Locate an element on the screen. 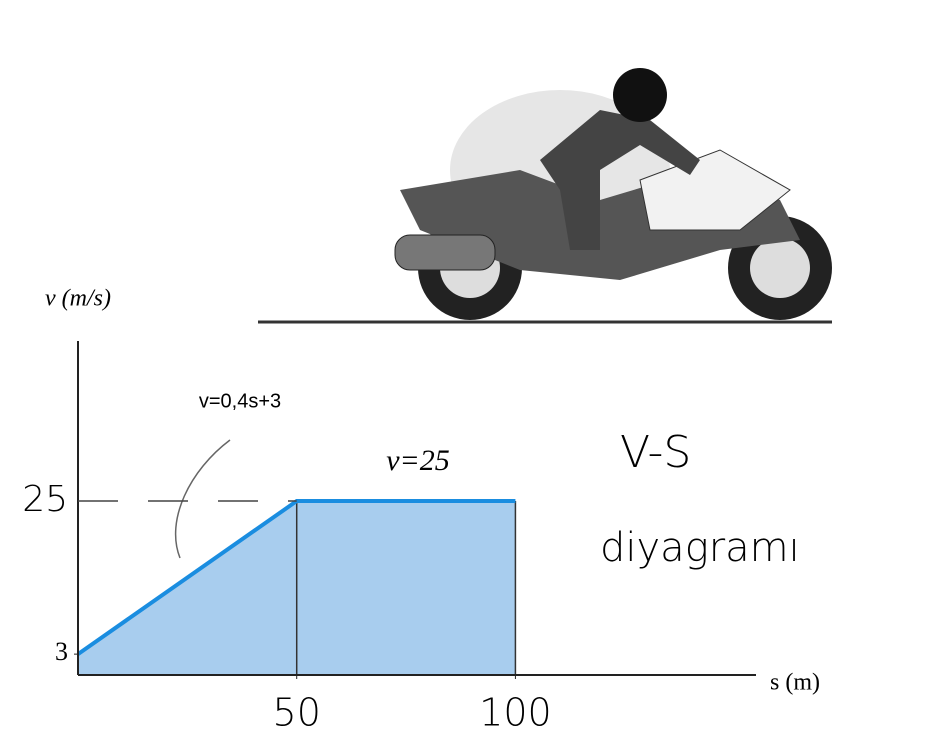 The image size is (935, 742). x-tick-label: 100 is located at coordinates (515, 713).